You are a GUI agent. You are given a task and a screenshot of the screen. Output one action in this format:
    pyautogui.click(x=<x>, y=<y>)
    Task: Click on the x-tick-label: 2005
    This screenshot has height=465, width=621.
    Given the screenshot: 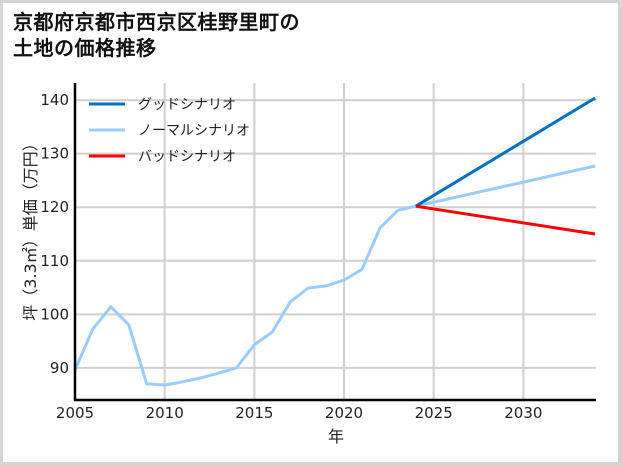 What is the action you would take?
    pyautogui.click(x=75, y=413)
    